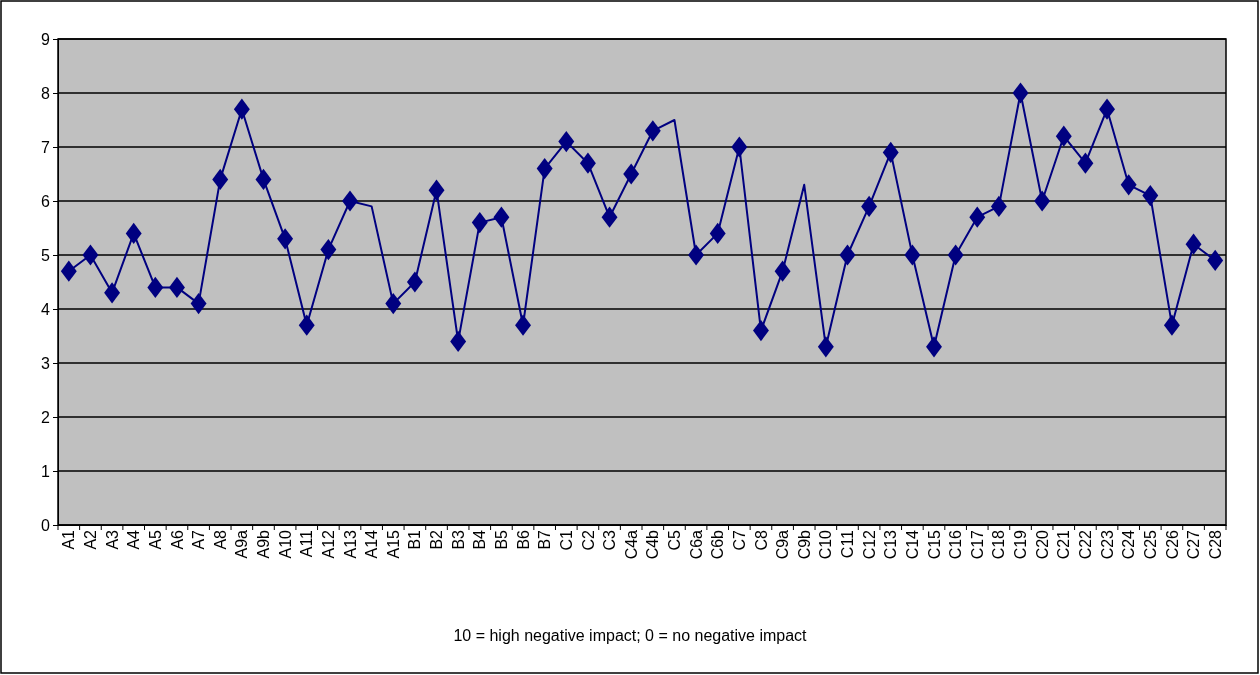  I want to click on x-tick-label: C7, so click(739, 540).